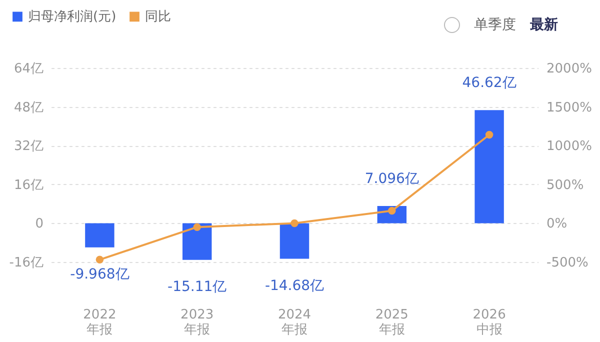 Image resolution: width=600 pixels, height=342 pixels. I want to click on x-tick-label: 2025 年报, so click(391, 323).